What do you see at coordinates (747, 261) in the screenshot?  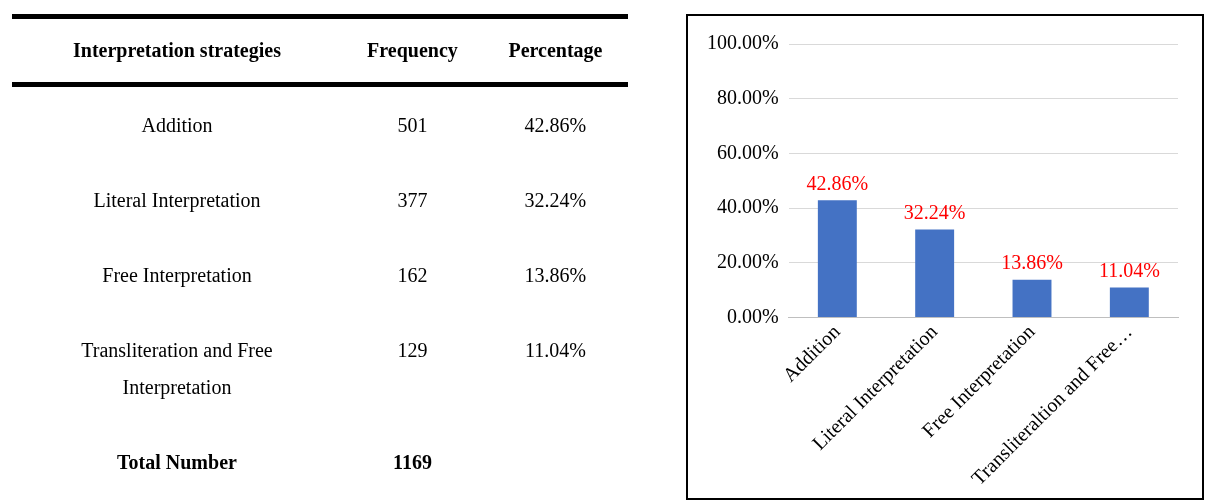 I see `y-tick-label: 20.00%` at bounding box center [747, 261].